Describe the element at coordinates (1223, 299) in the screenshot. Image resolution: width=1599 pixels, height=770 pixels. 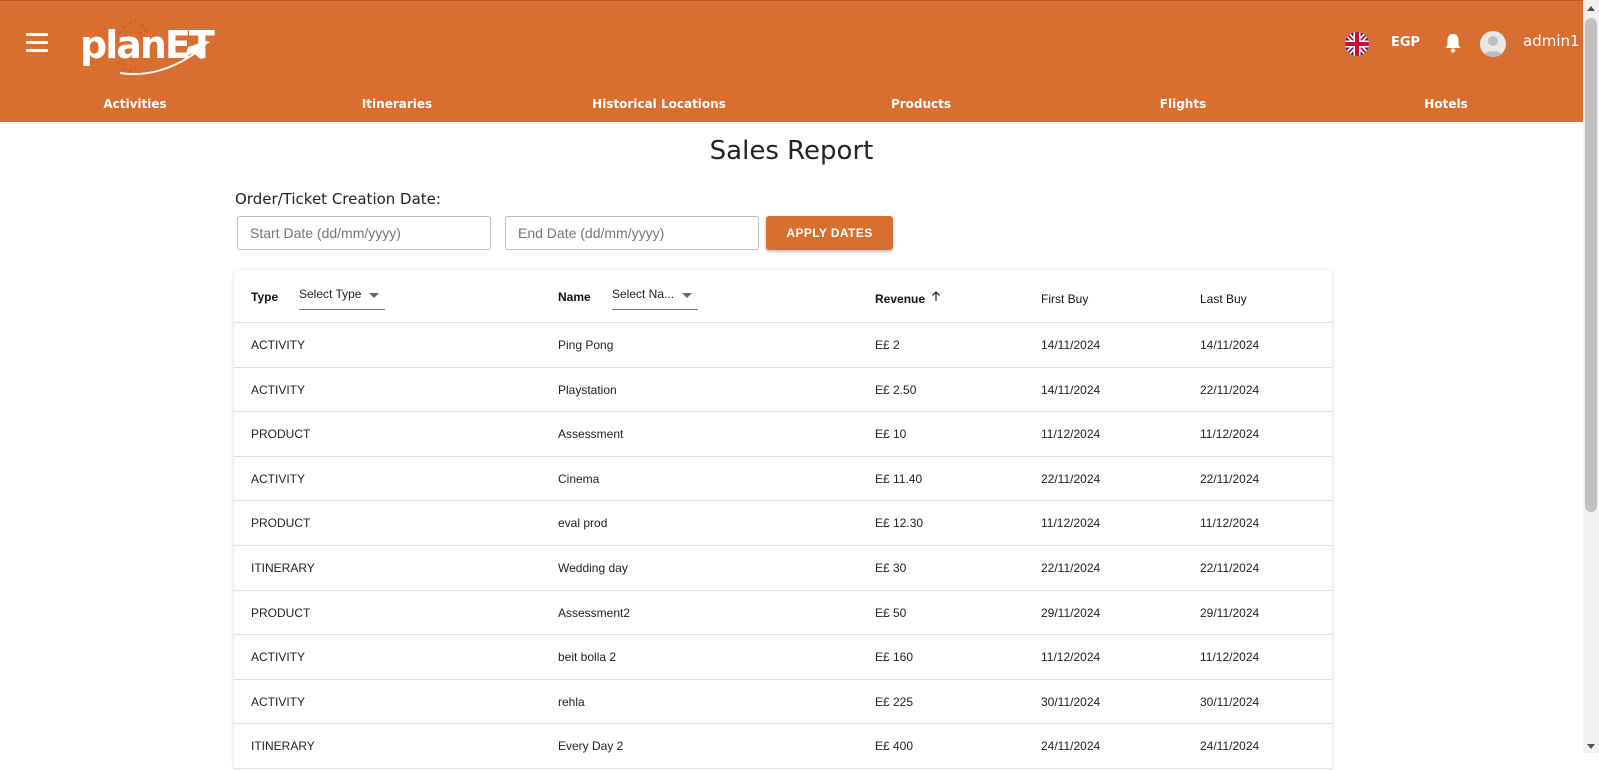
I see `last-buy-column-header: Last Buy` at that location.